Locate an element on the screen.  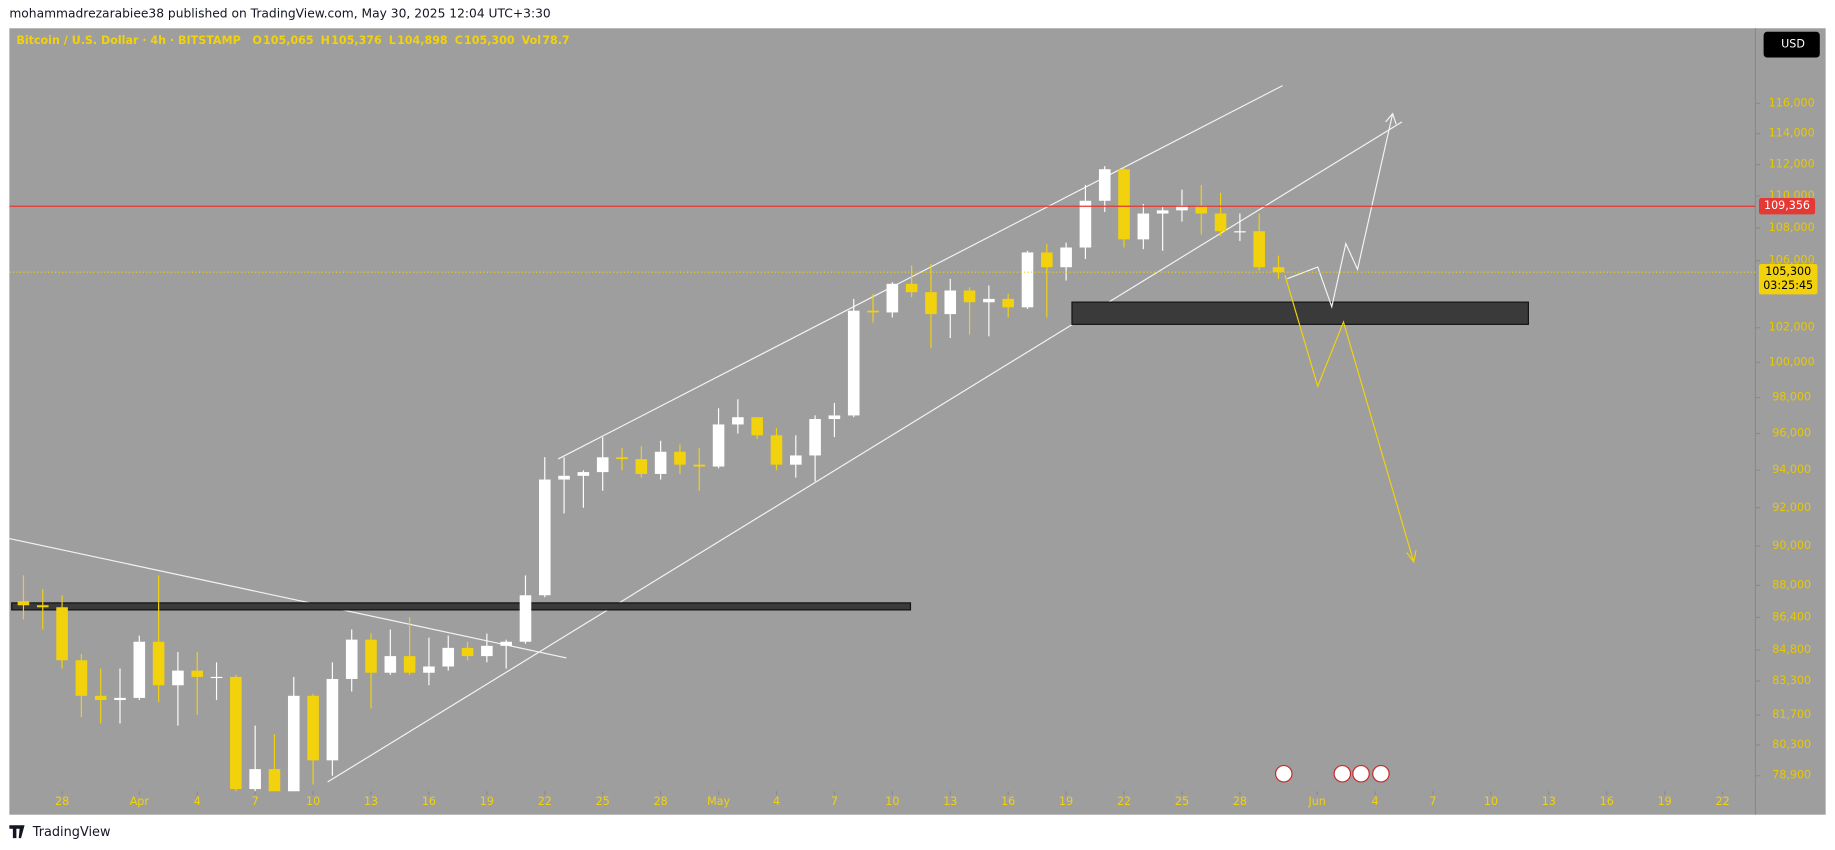
legend-key: C is located at coordinates (459, 40).